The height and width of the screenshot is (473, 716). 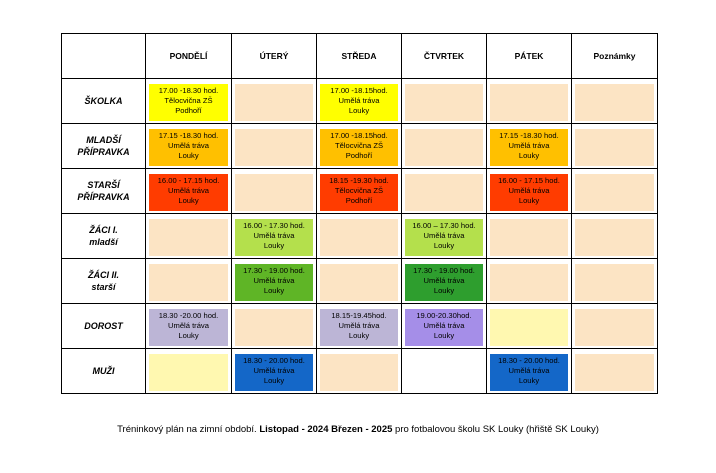 What do you see at coordinates (103, 281) in the screenshot?
I see `row-label: ŽÁCI II. starší` at bounding box center [103, 281].